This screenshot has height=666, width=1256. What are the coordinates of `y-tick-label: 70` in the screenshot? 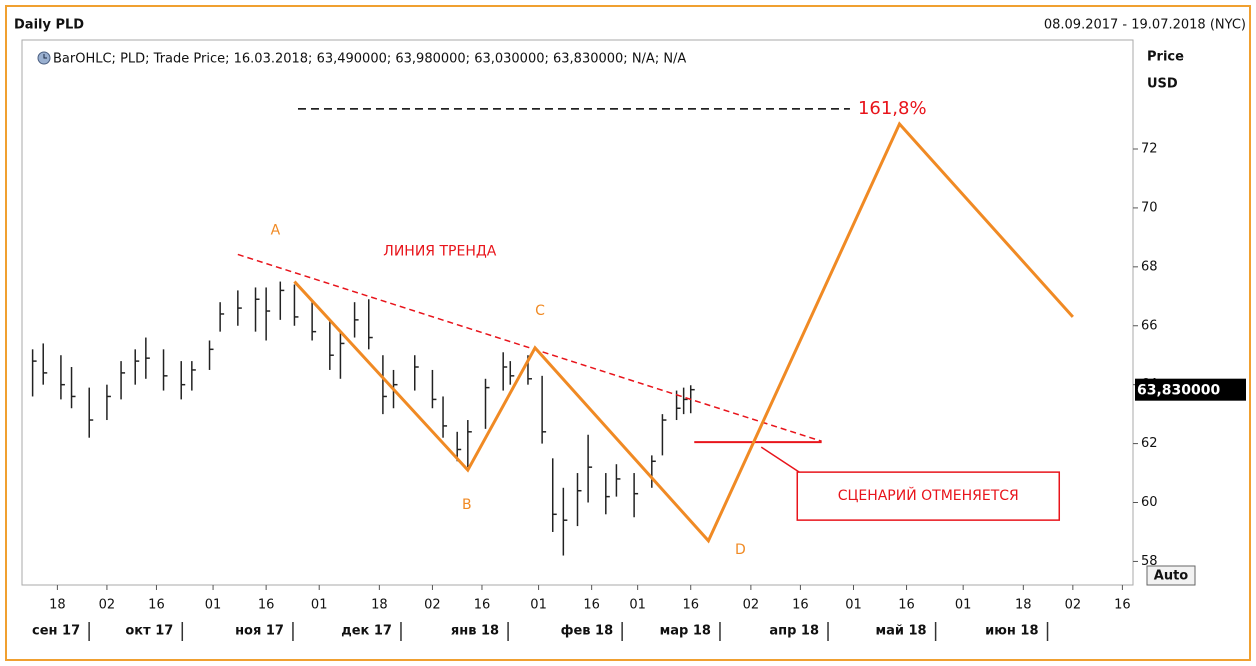 It's located at (1149, 207).